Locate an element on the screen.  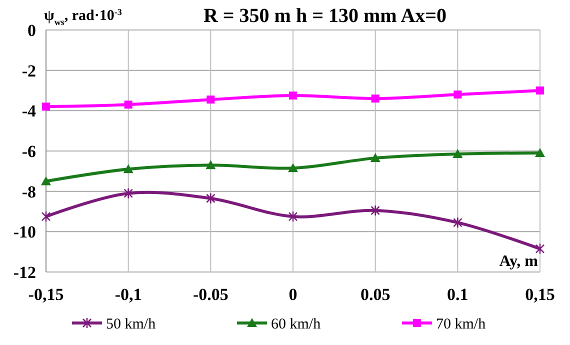
y-tick-label: -6 is located at coordinates (29, 151).